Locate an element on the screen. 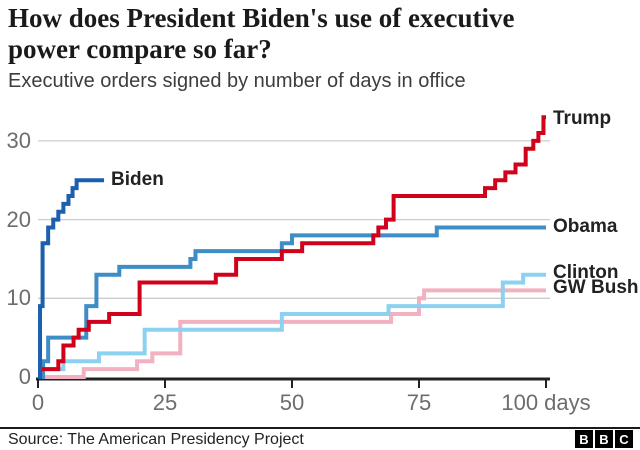 The height and width of the screenshot is (450, 640). x-tick-label-75: 75 is located at coordinates (419, 402).